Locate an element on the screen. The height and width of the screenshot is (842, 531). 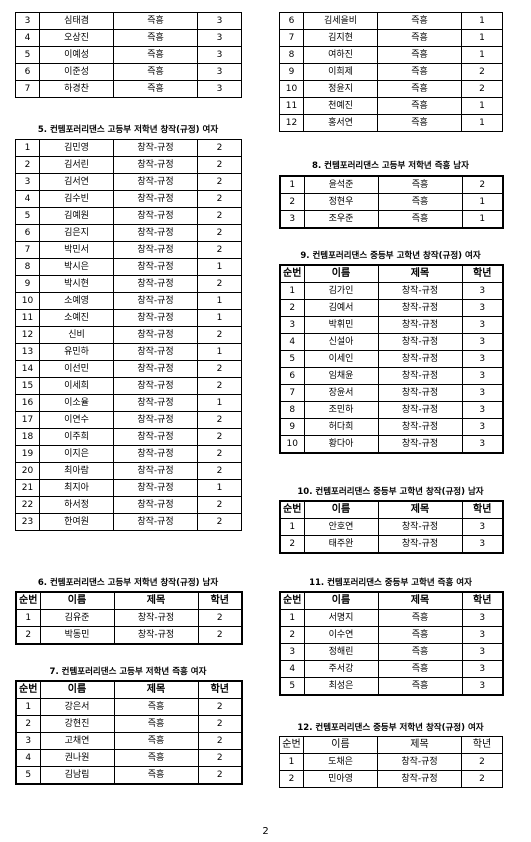
header-grade: 학년 is located at coordinates (482, 745).